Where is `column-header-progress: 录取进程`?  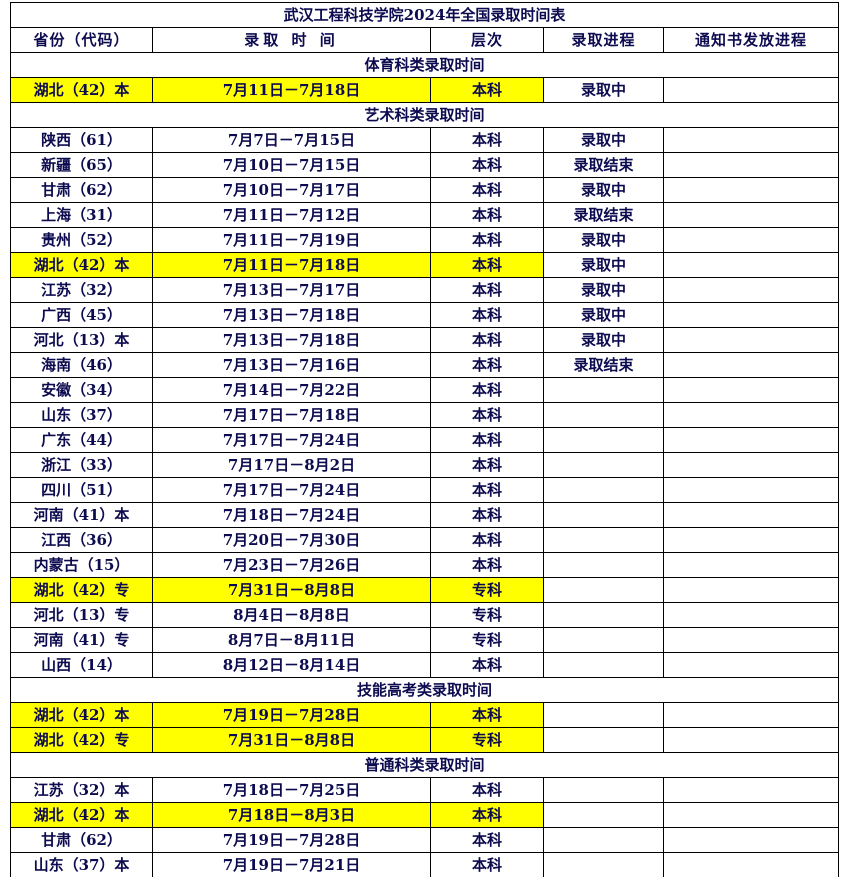
column-header-progress: 录取进程 is located at coordinates (603, 40).